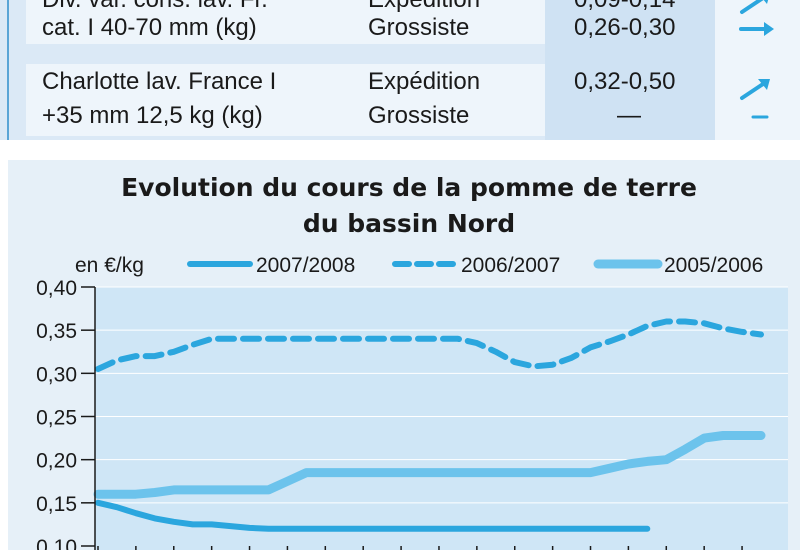 This screenshot has height=550, width=800. Describe the element at coordinates (305, 265) in the screenshot. I see `legend-label: 2007/2008` at that location.